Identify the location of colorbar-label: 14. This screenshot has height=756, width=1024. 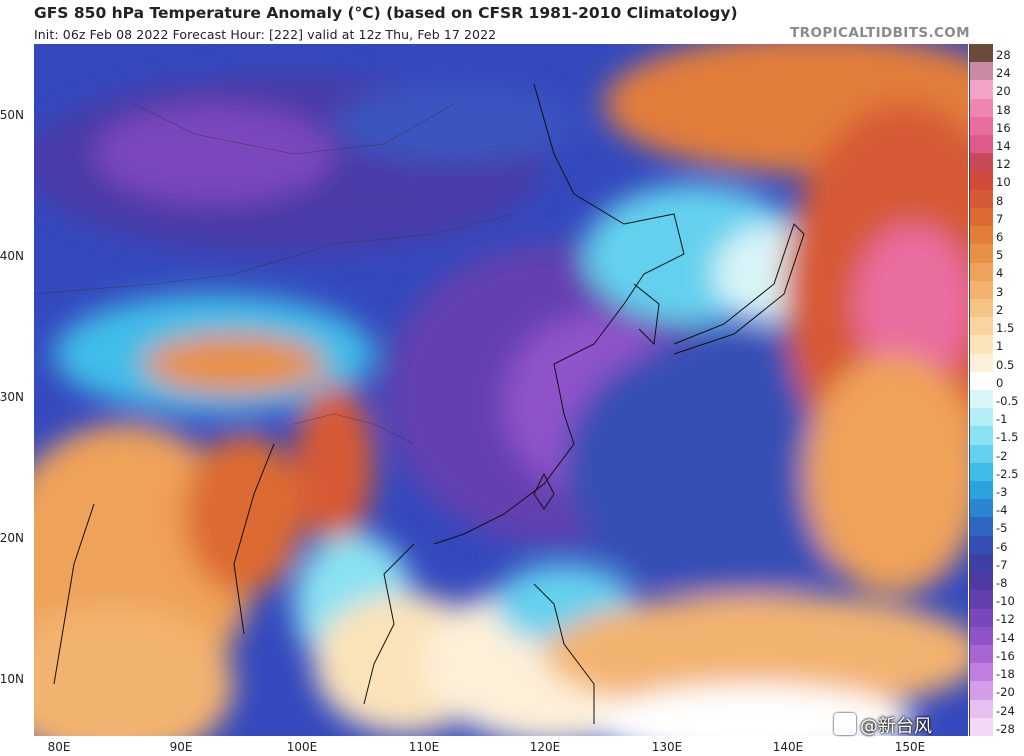
(1003, 145).